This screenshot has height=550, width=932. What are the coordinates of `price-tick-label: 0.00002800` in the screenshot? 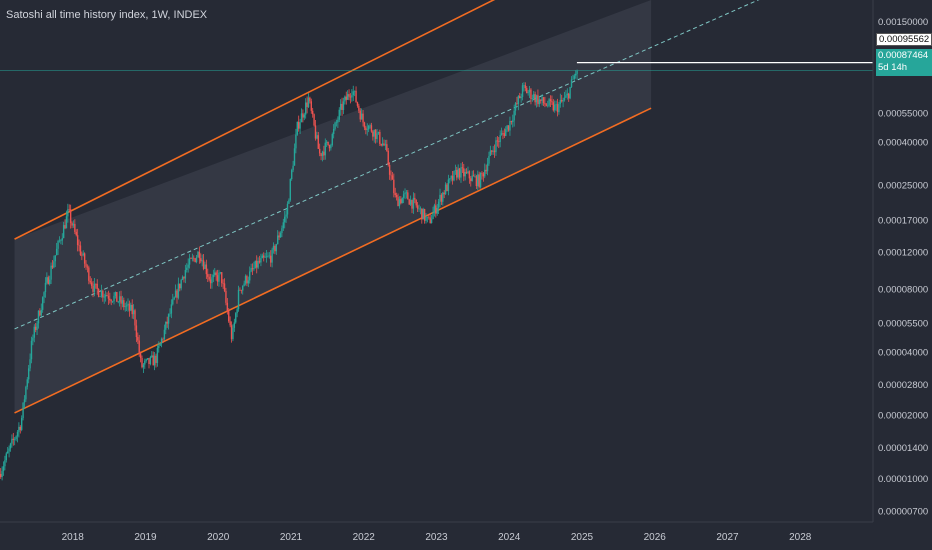 It's located at (903, 385).